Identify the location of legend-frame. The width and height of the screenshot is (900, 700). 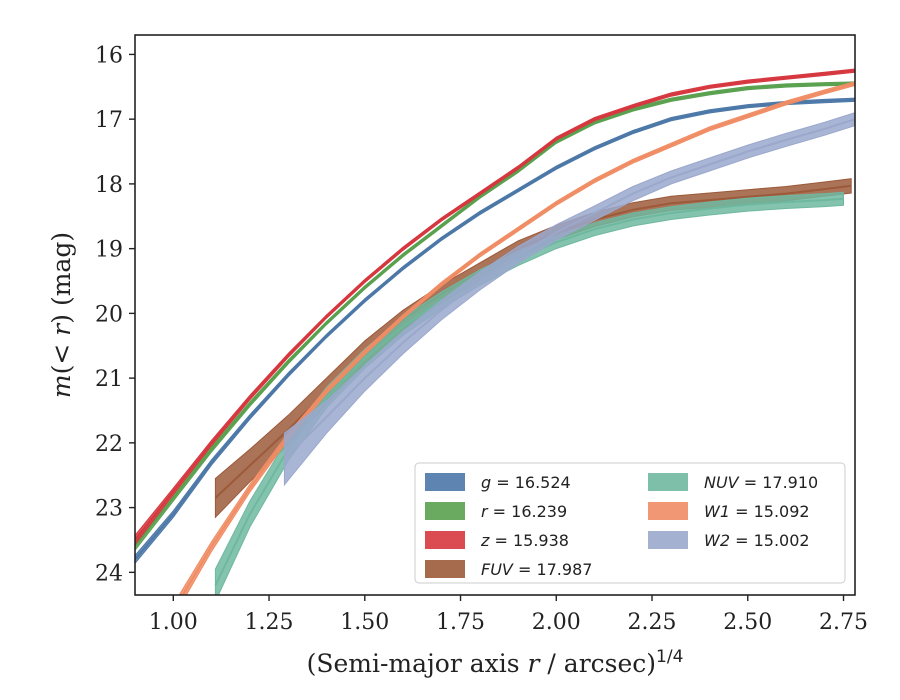
(630, 523).